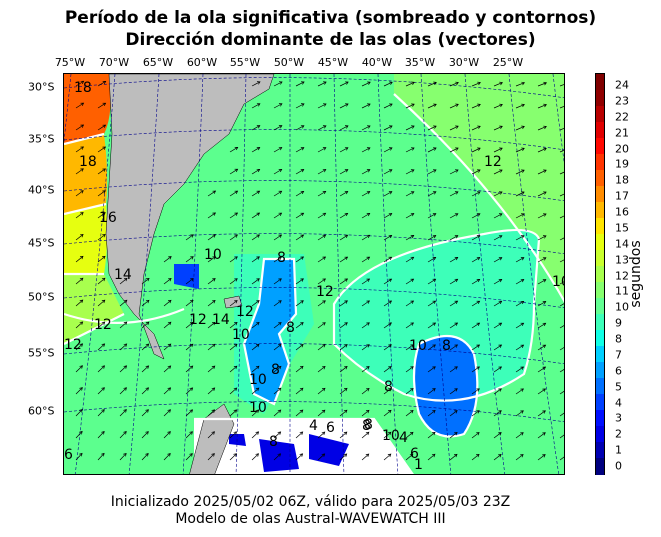 The height and width of the screenshot is (537, 661). Describe the element at coordinates (618, 450) in the screenshot. I see `colorbar-tick-label: 1` at that location.